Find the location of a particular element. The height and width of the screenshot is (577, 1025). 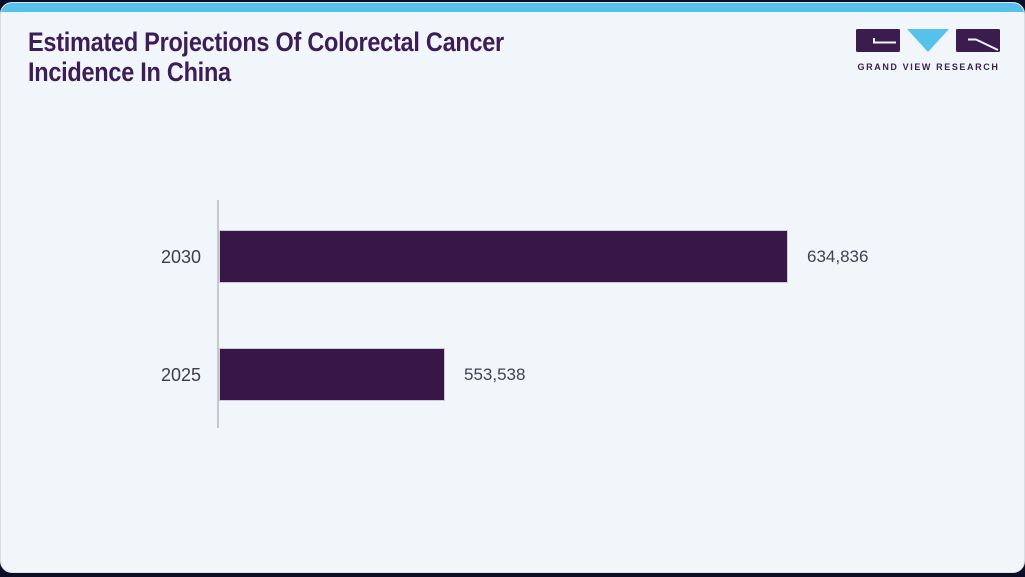

category-label-2030: 2030 is located at coordinates (180, 256).